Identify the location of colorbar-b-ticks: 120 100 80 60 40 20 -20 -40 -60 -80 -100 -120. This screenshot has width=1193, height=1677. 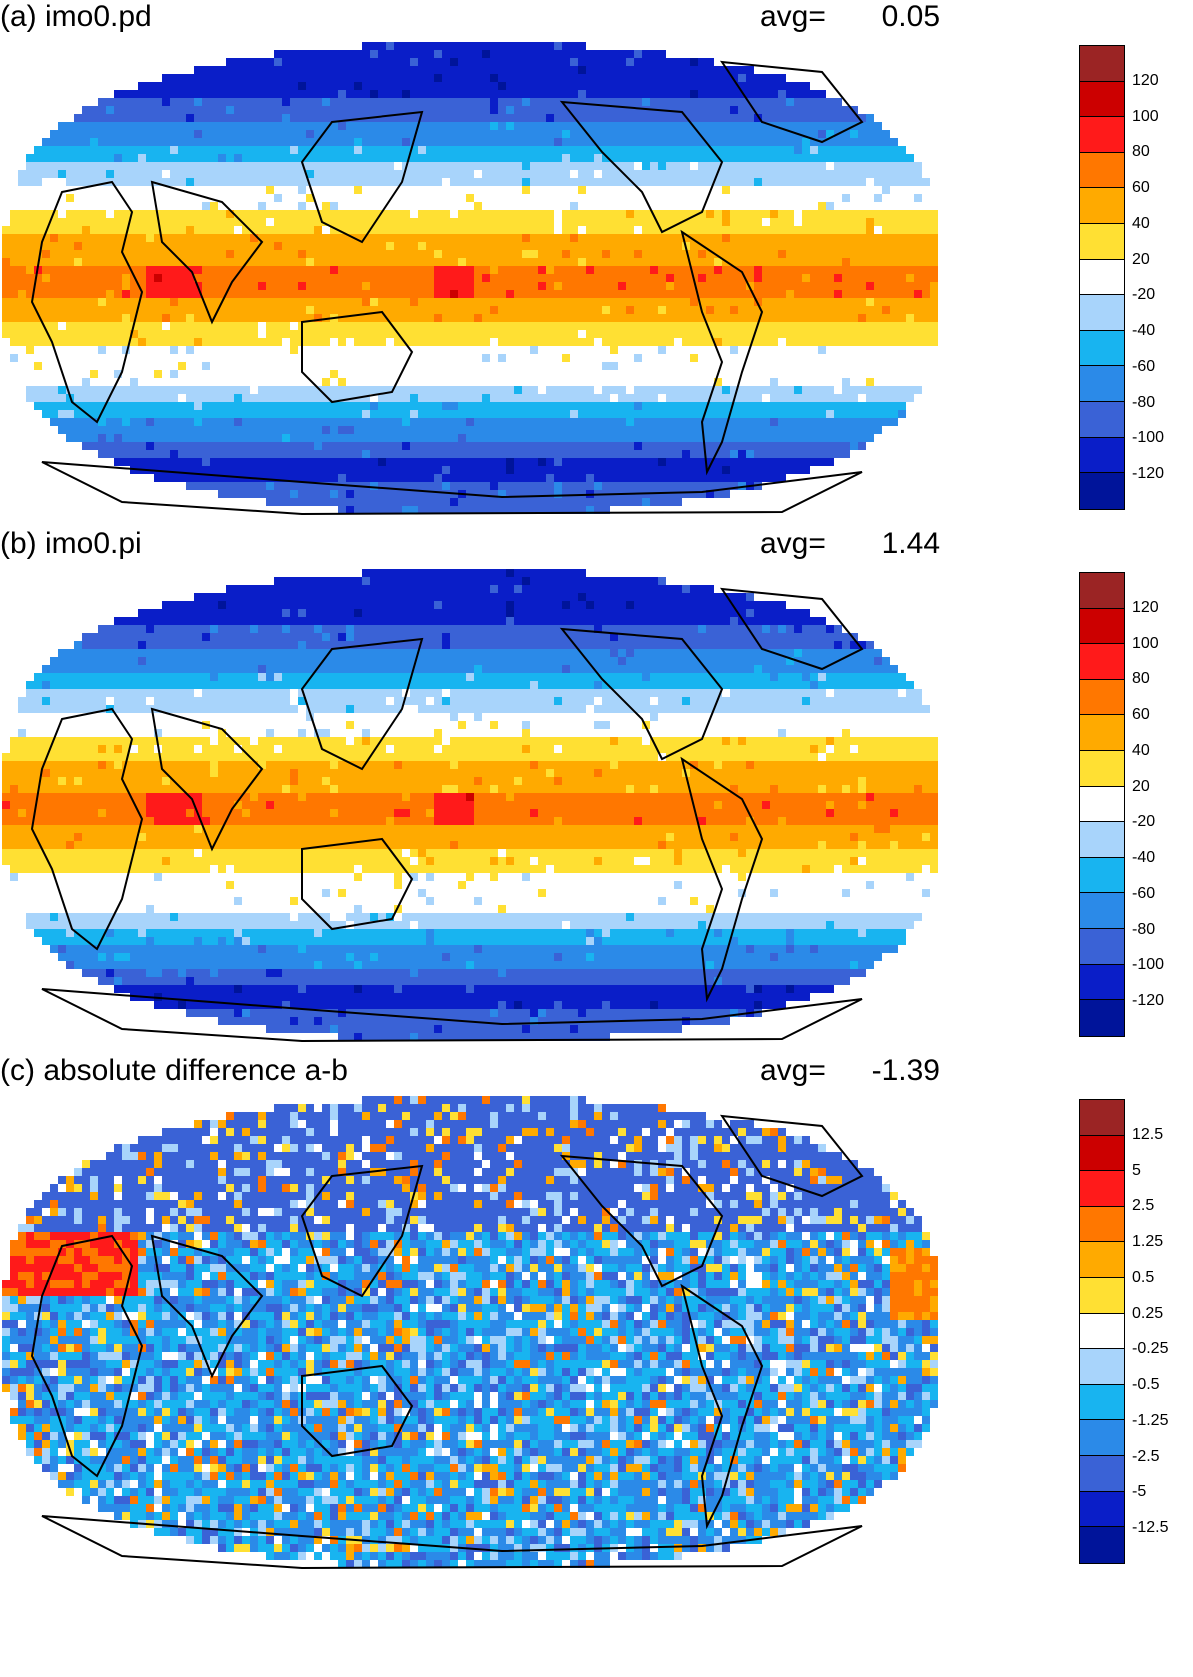
(1162, 804).